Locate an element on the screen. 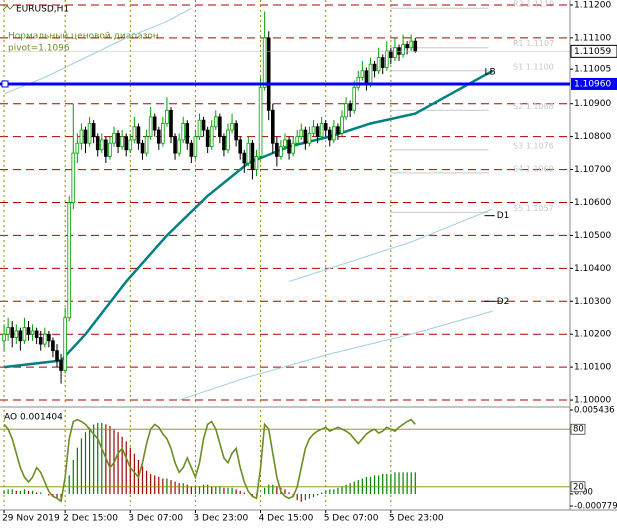  y-tick-label: 1.10000 is located at coordinates (592, 401).